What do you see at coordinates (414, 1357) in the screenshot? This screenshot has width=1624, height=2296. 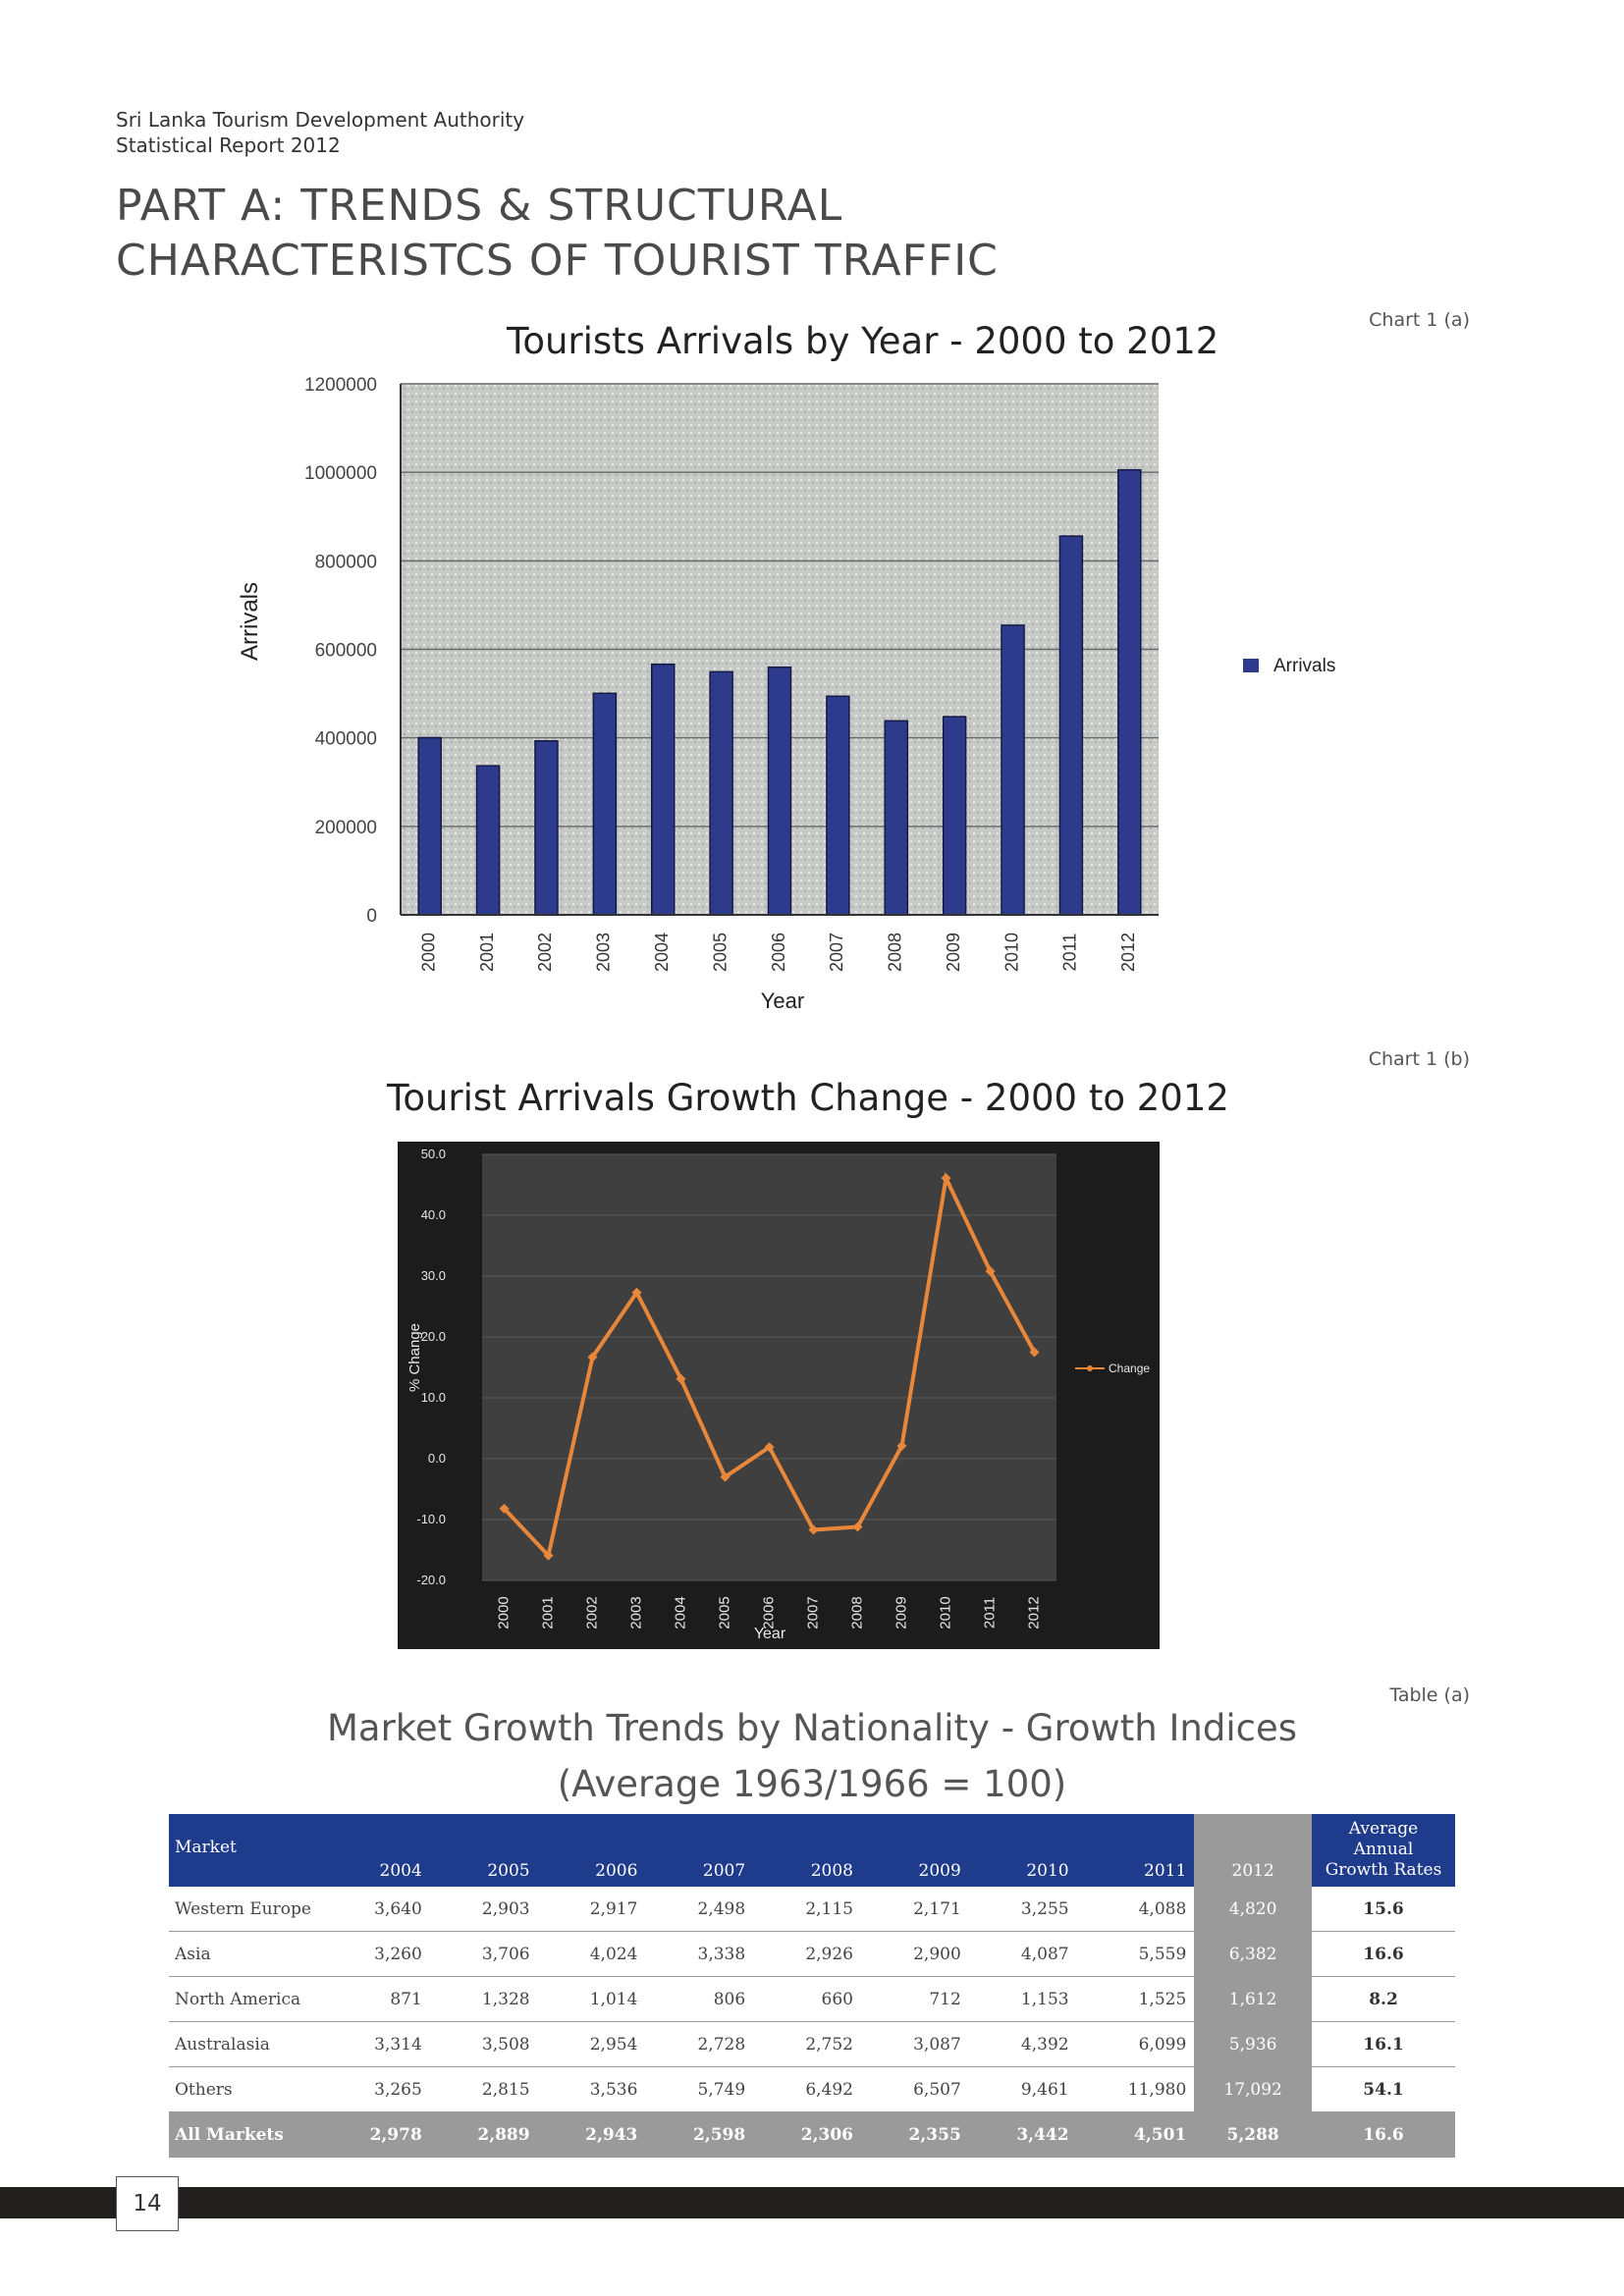 I see `chart-b-ylabel: % Change` at bounding box center [414, 1357].